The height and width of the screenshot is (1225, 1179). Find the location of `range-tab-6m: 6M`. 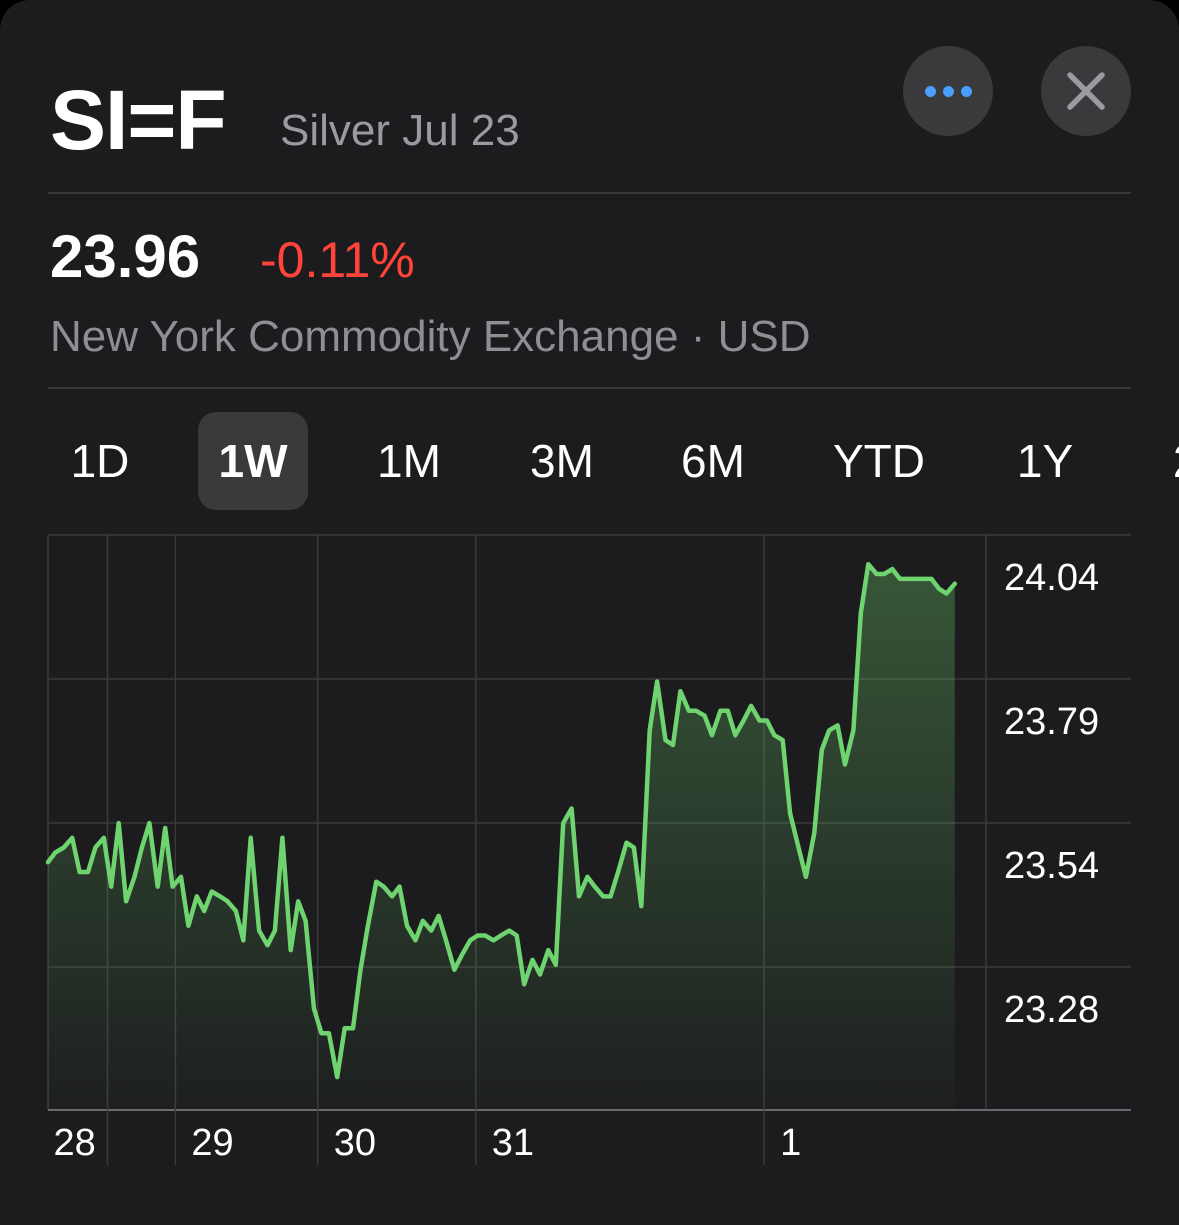

range-tab-6m: 6M is located at coordinates (713, 461).